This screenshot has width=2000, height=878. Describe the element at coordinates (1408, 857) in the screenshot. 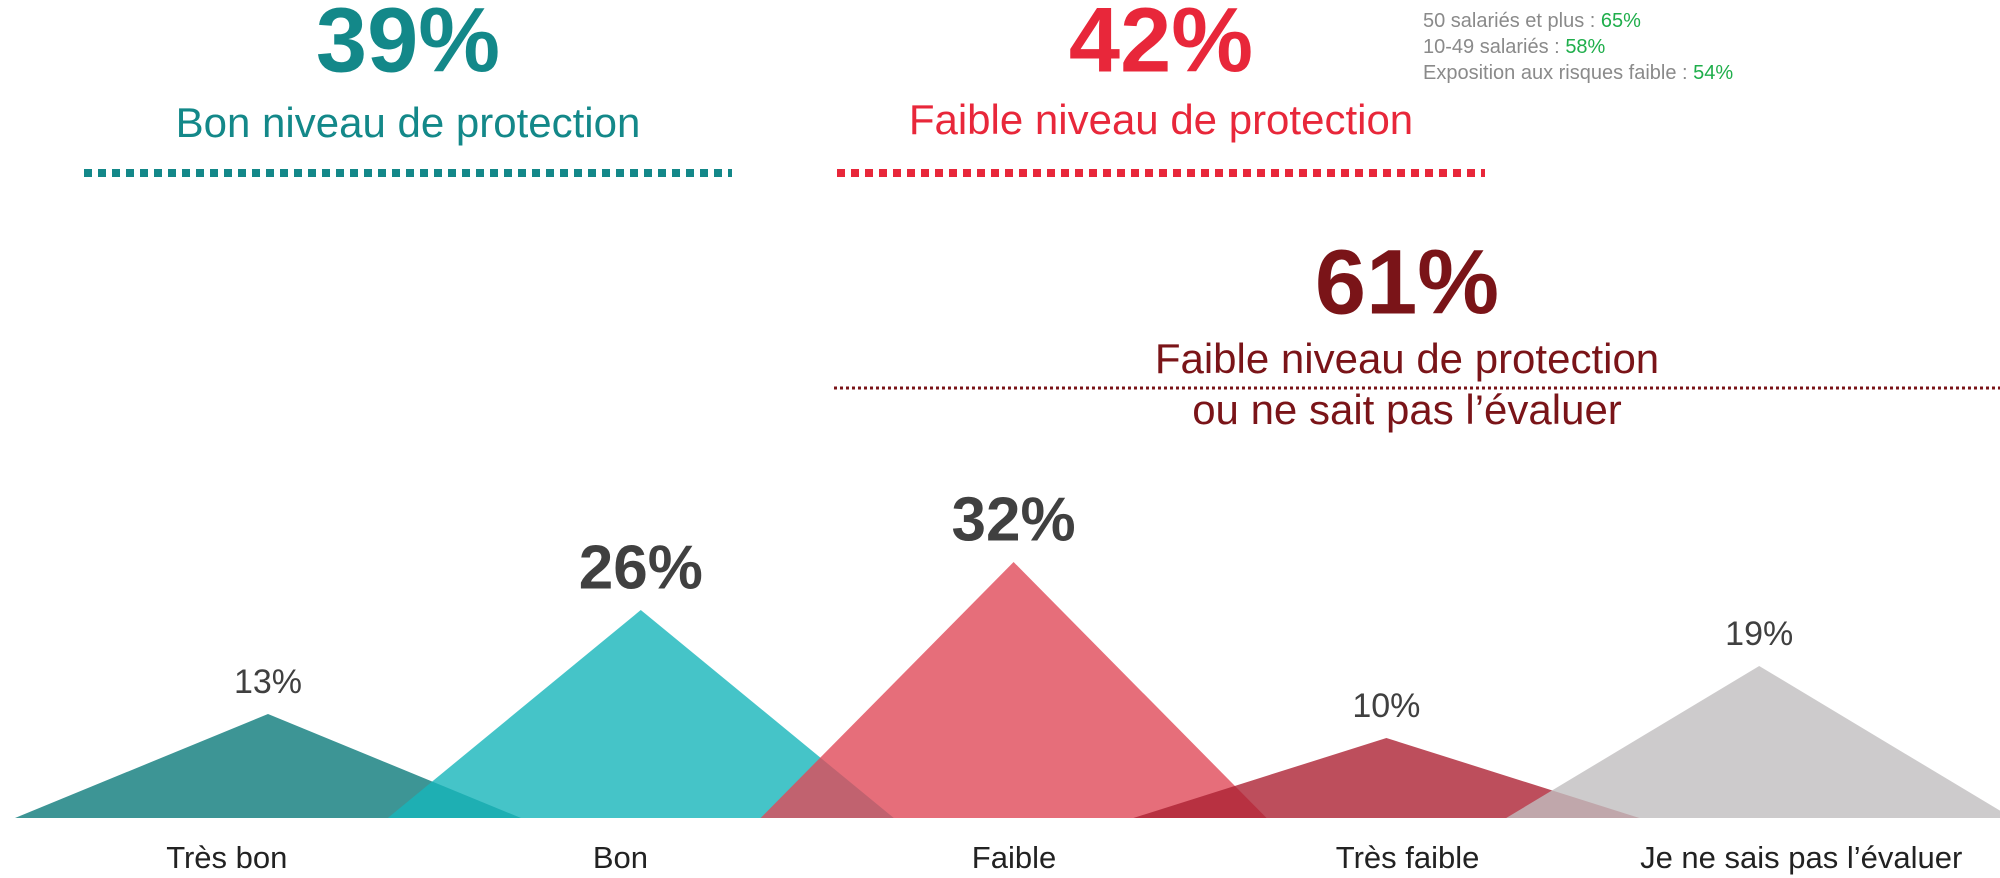

I see `category-label: Très faible` at that location.